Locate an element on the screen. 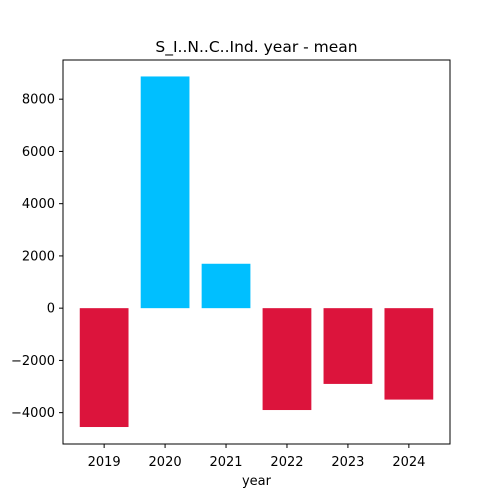 This screenshot has width=500, height=500. chart-title: S_I..N..C..Ind. year - mean is located at coordinates (256, 47).